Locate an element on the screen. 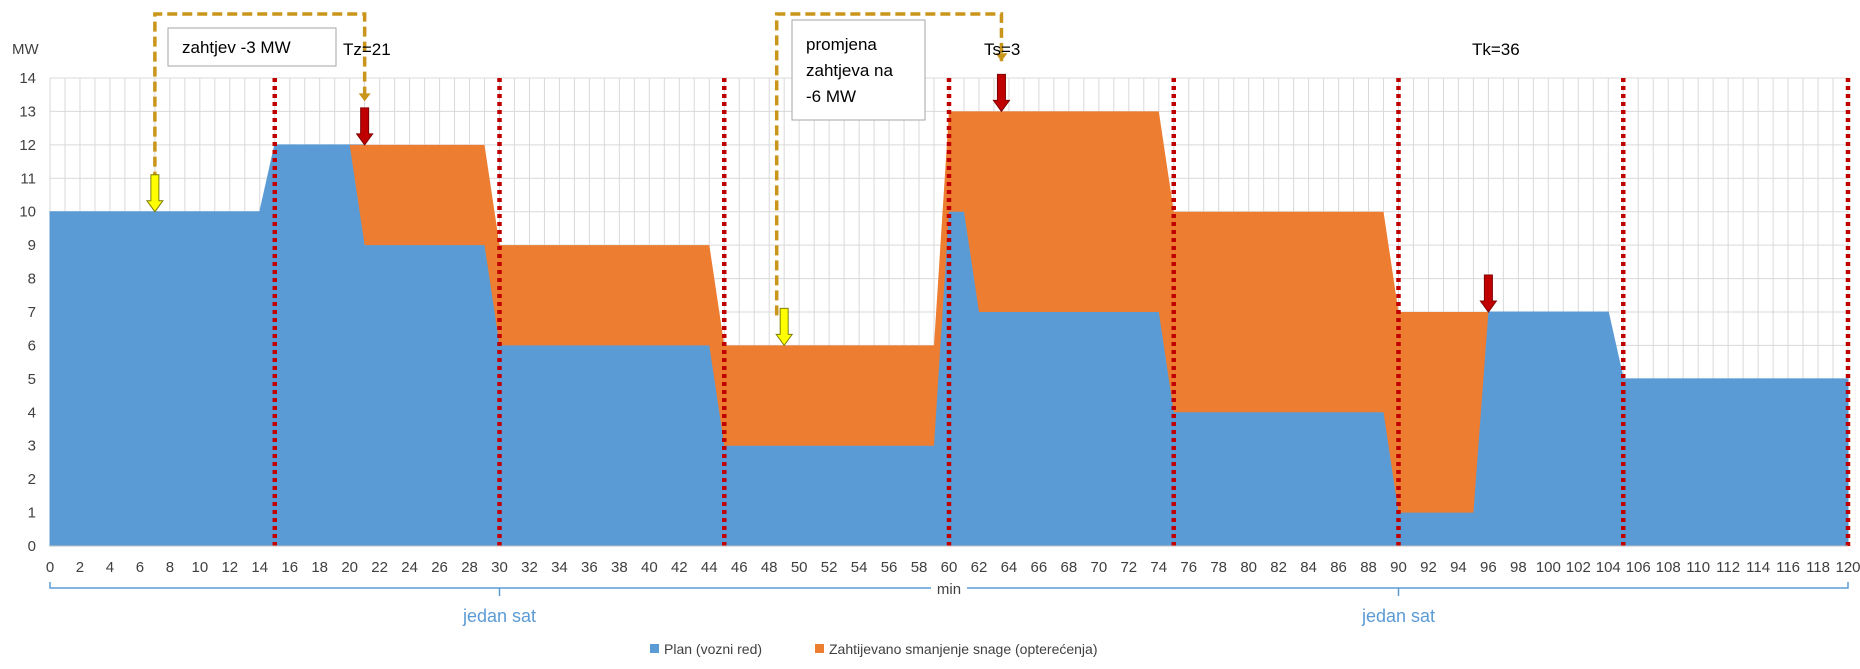  change-box is located at coordinates (858, 70).